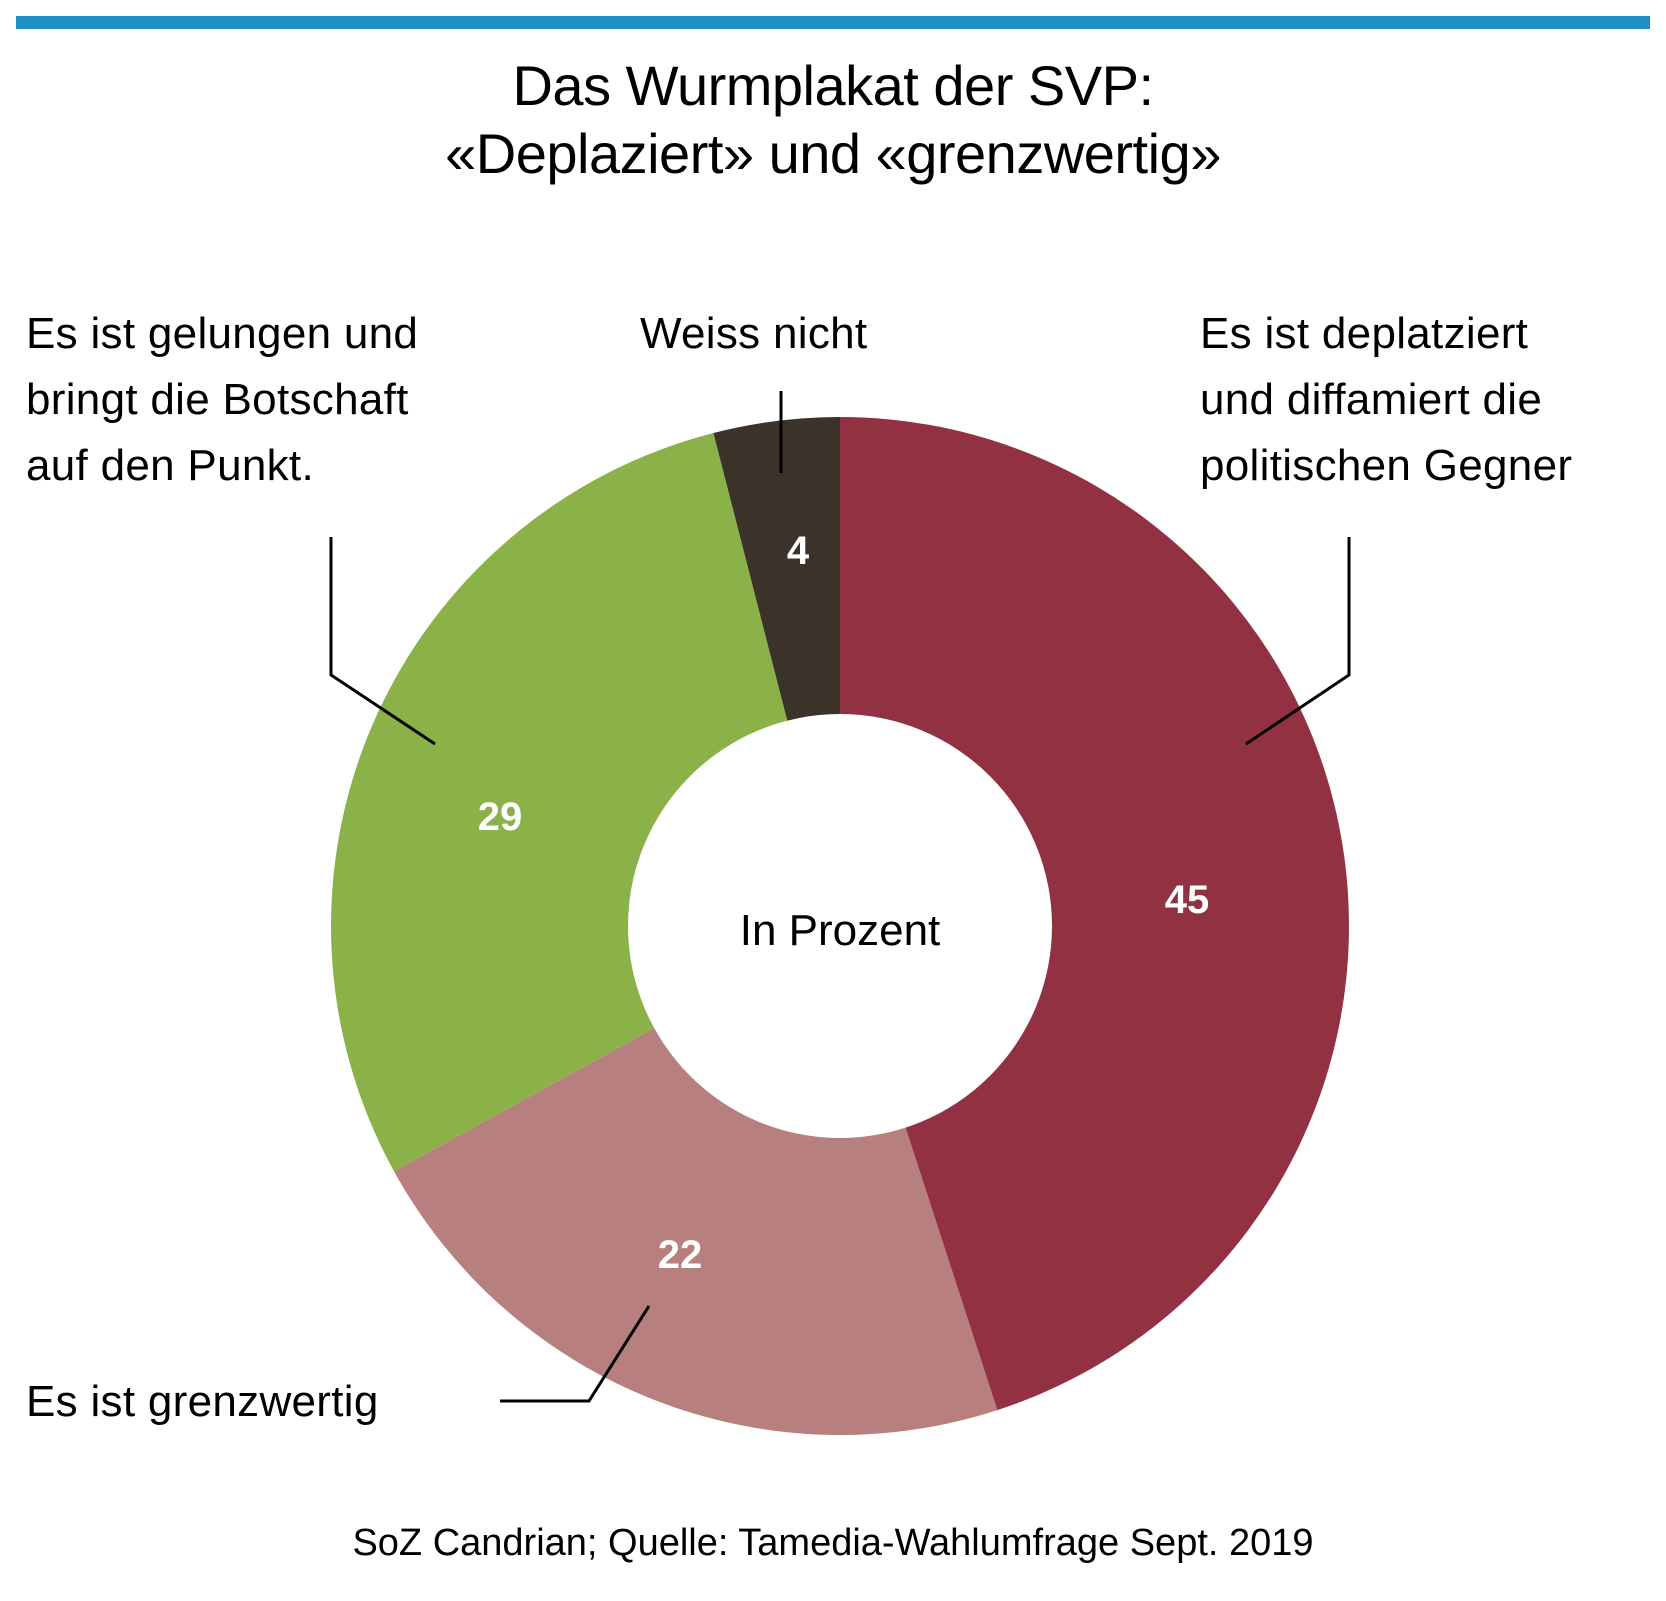 The height and width of the screenshot is (1601, 1666). I want to click on label-line: Es ist grenzwertig, so click(202, 1401).